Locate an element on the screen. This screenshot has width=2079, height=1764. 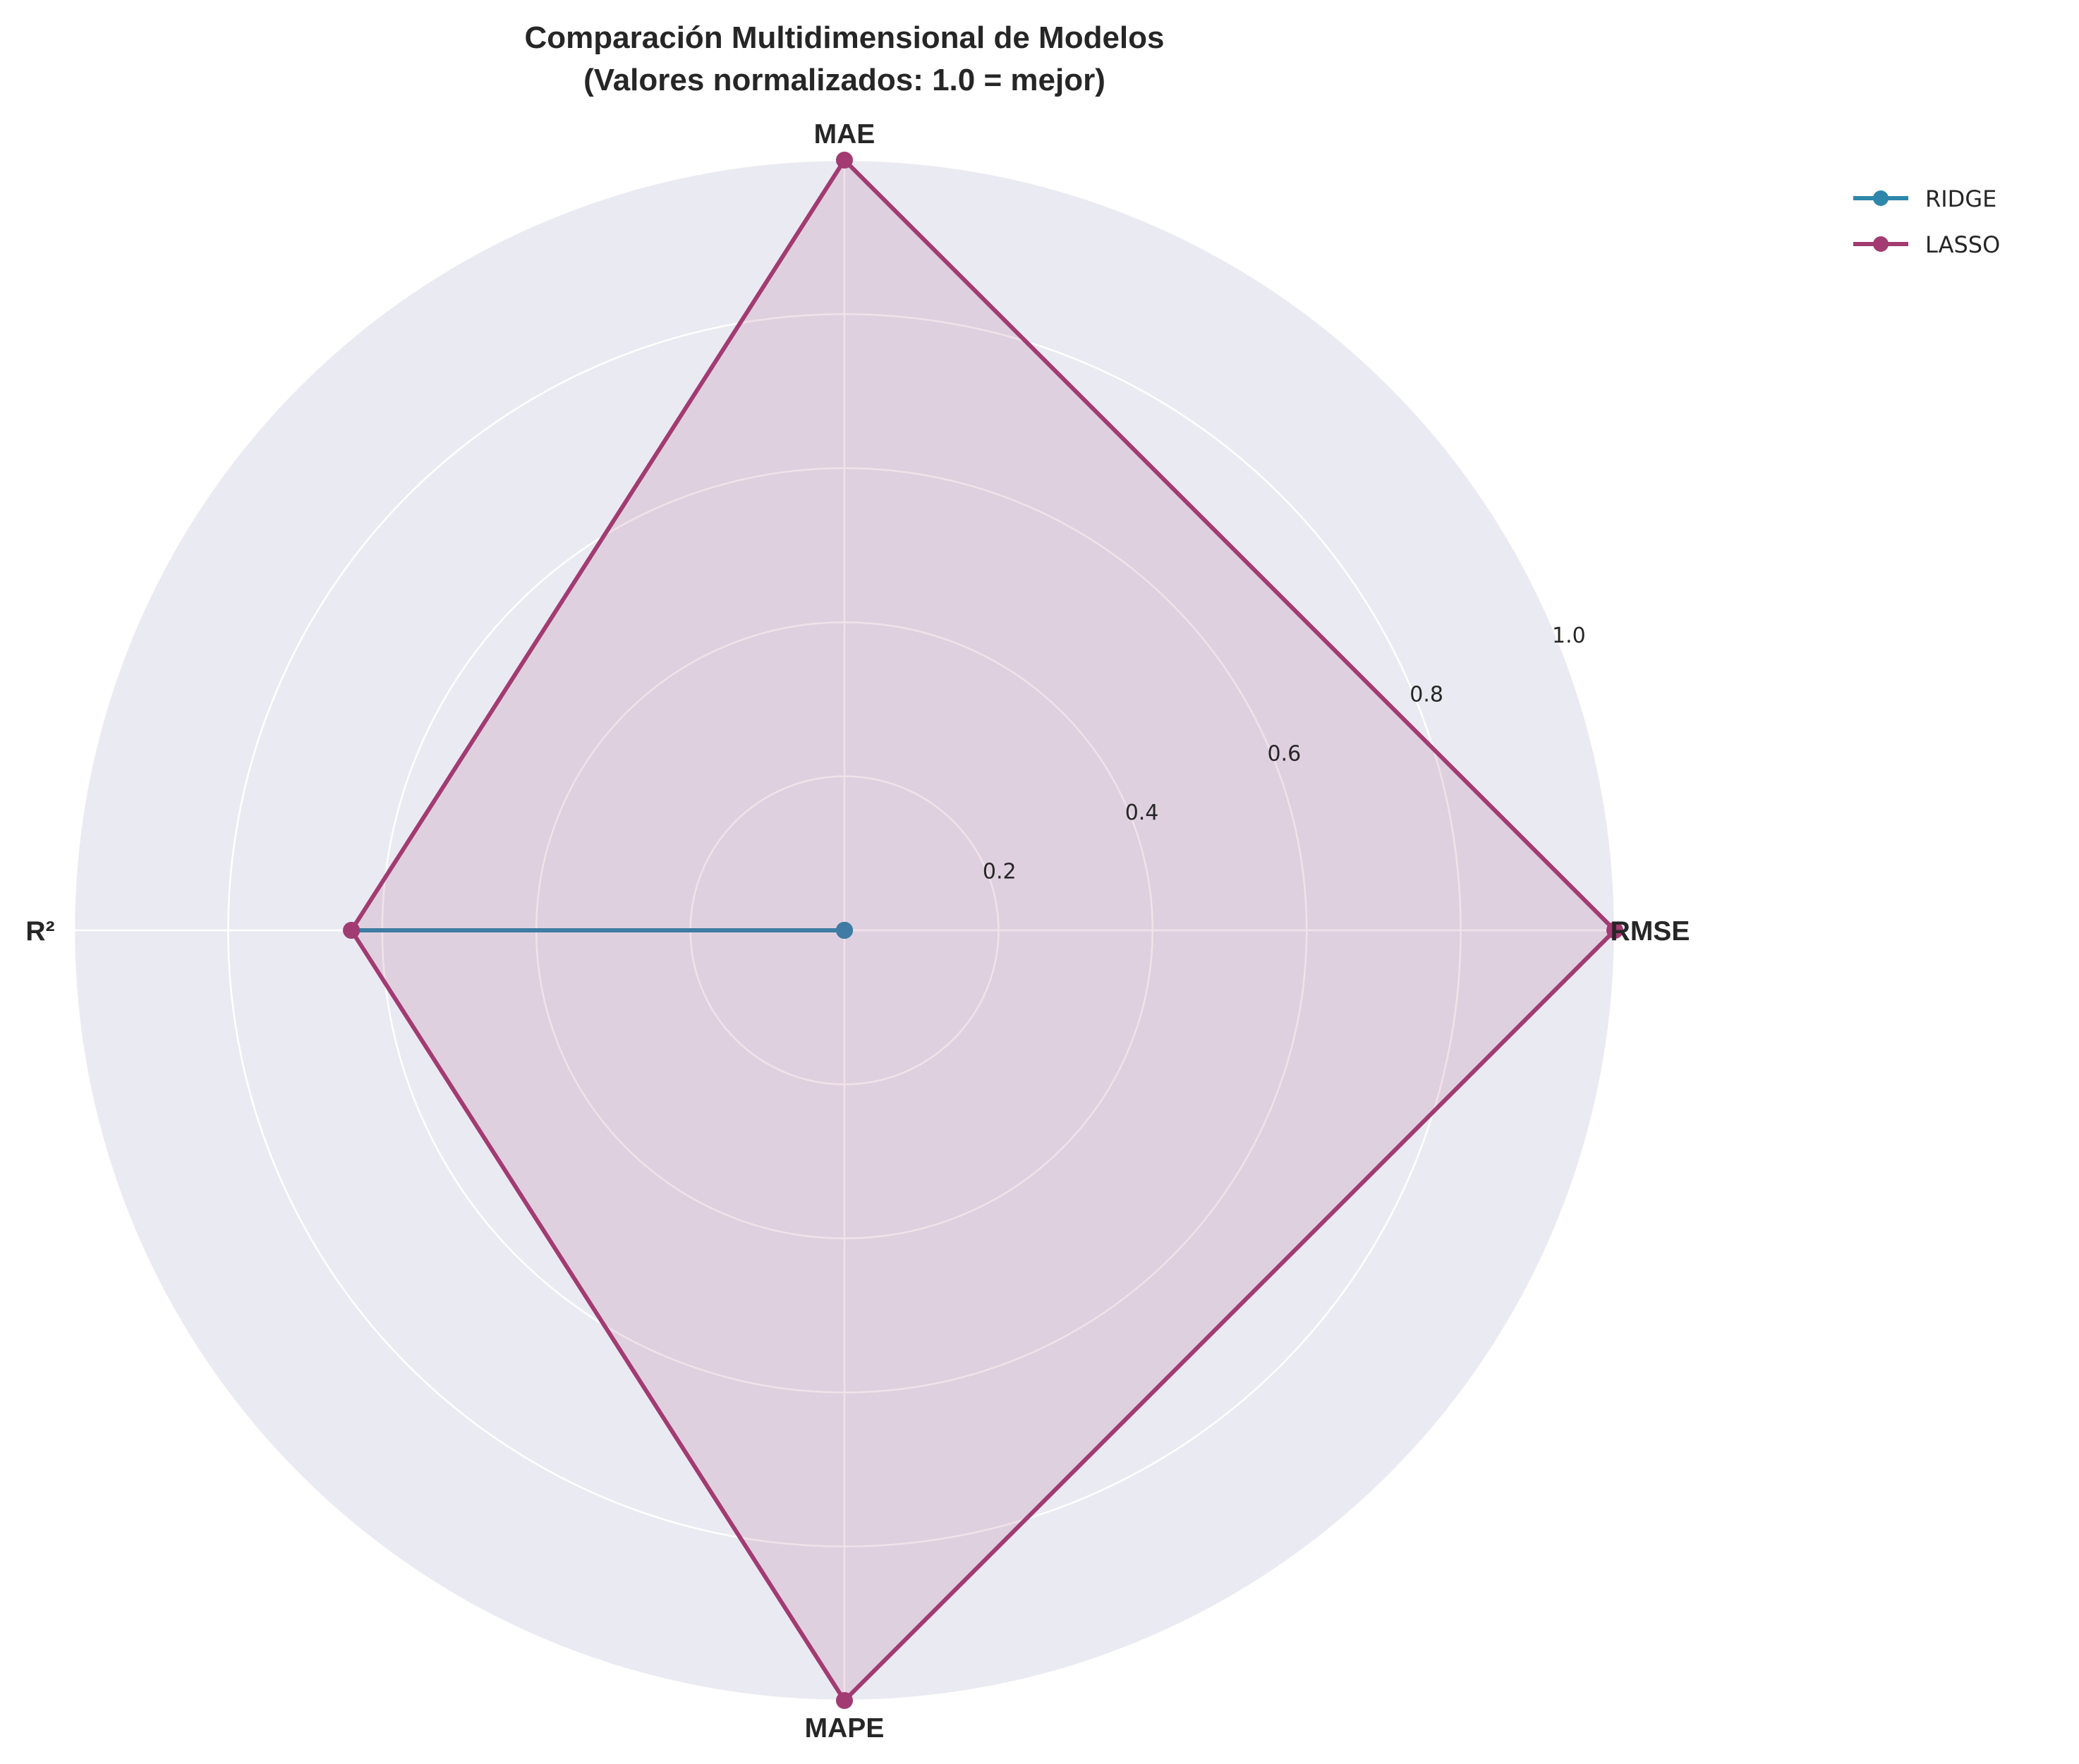
axis-label-1: MAE is located at coordinates (845, 134).